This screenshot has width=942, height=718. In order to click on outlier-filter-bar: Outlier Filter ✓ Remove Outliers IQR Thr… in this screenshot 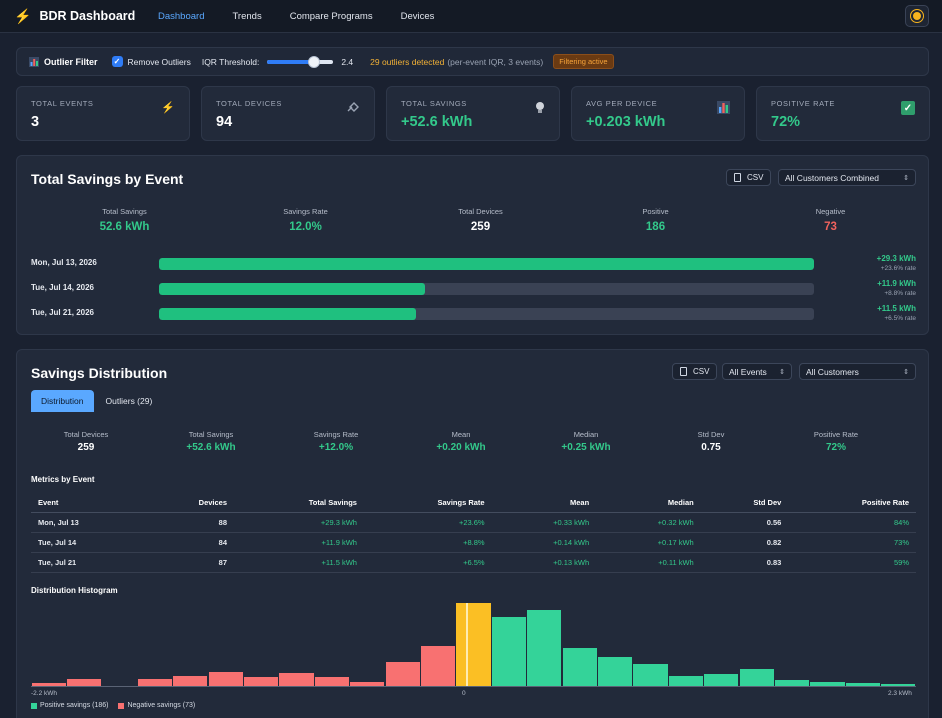, I will do `click(472, 61)`.